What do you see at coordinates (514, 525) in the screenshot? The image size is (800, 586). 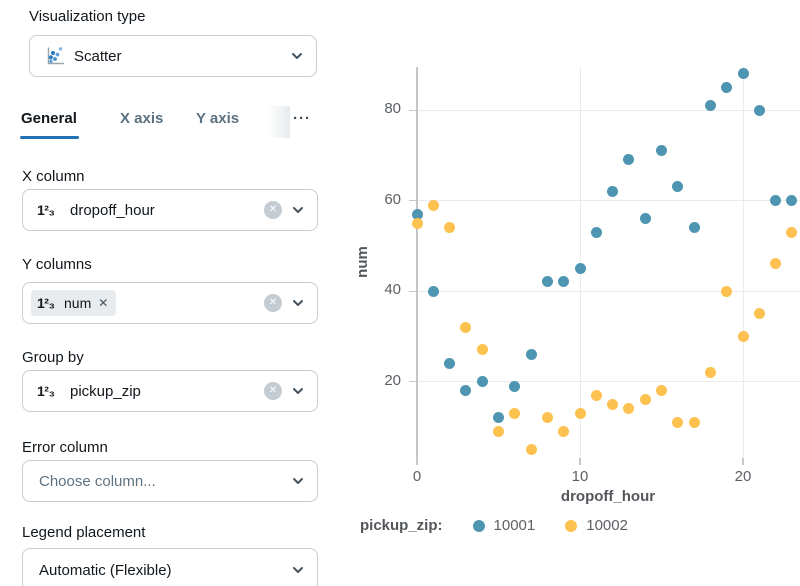 I see `legend-item-label: 10001` at bounding box center [514, 525].